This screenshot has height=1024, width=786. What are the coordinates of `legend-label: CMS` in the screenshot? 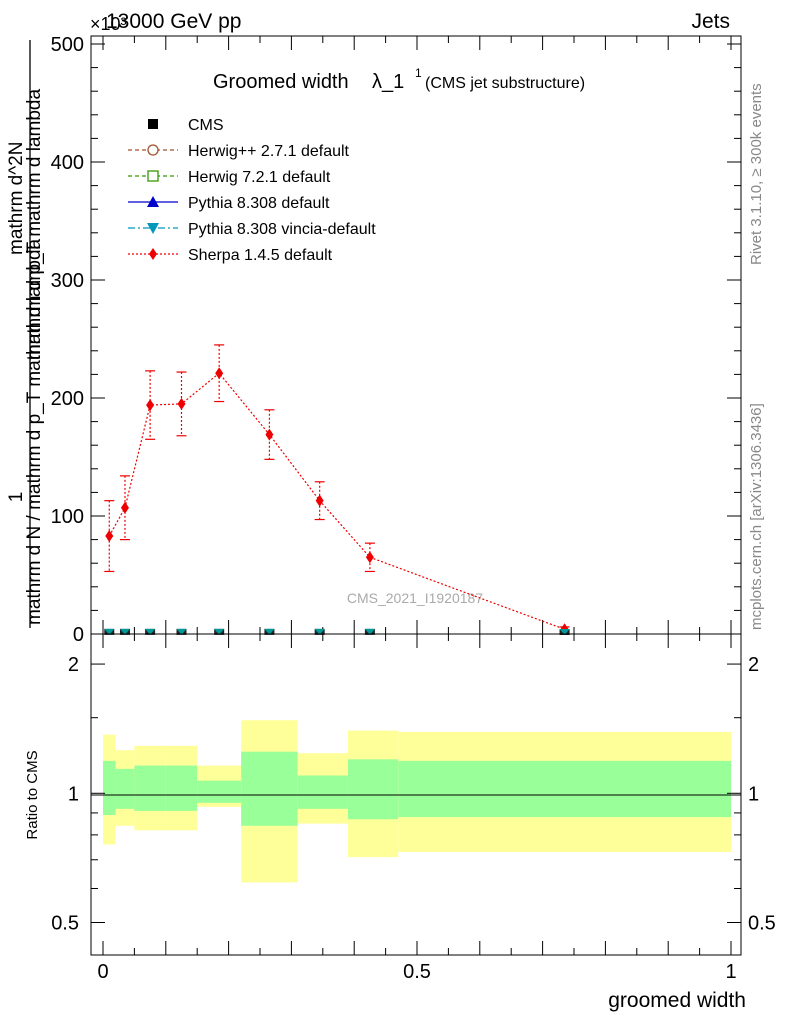 It's located at (206, 125).